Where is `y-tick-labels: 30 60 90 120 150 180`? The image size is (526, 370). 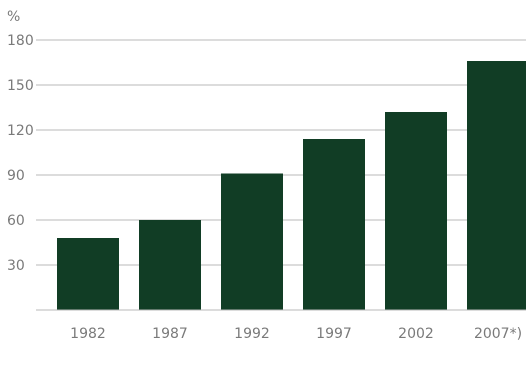
y-tick-labels: 30 60 90 120 150 180 is located at coordinates (20, 153).